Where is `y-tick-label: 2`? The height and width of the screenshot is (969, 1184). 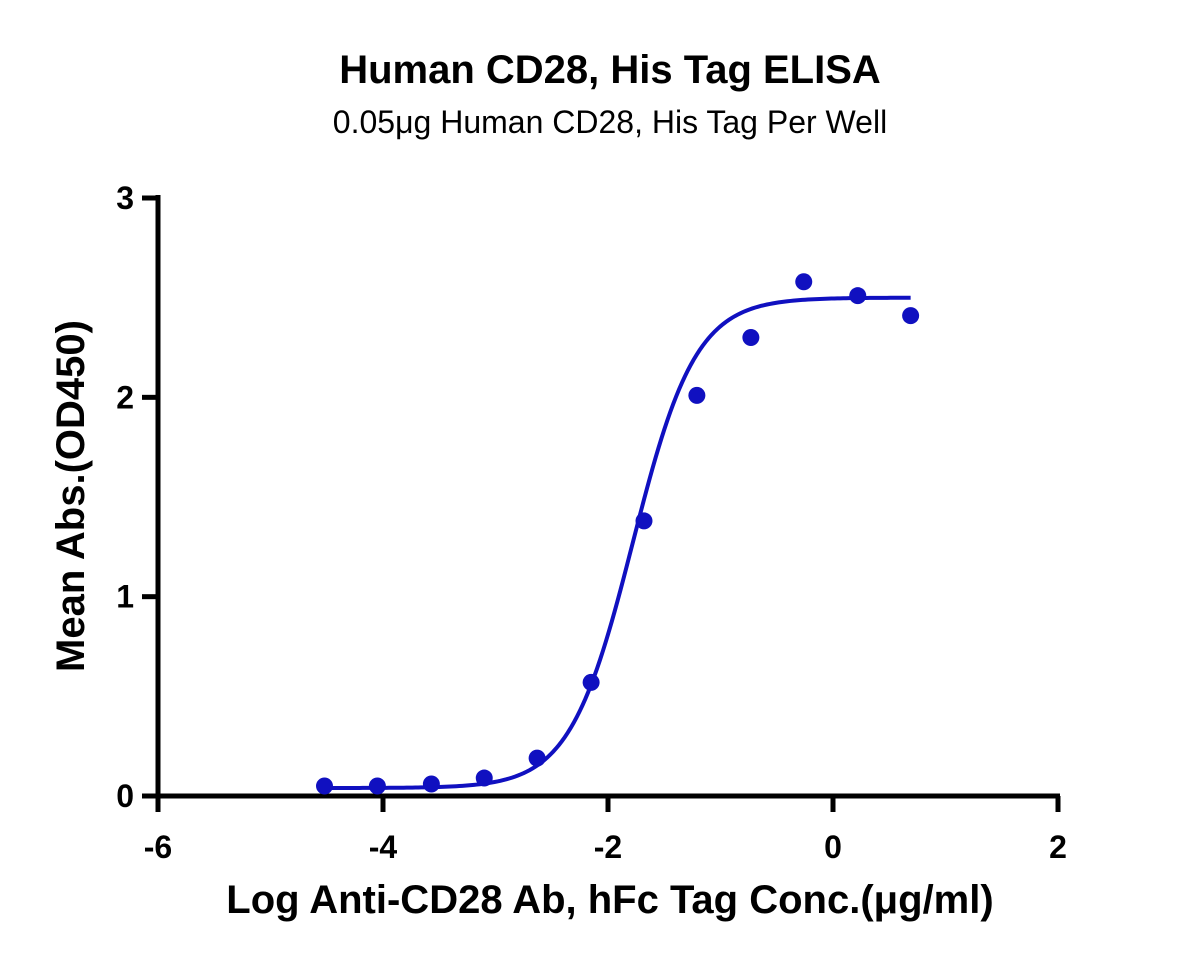 y-tick-label: 2 is located at coordinates (125, 397).